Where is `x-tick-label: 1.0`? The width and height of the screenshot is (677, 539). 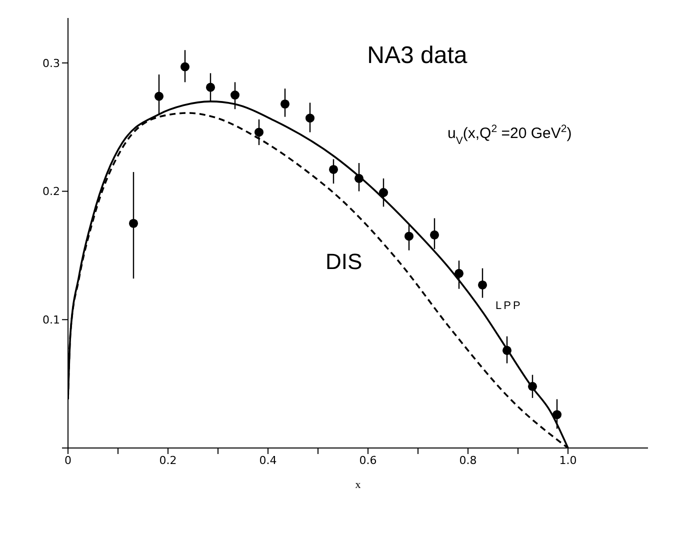 x-tick-label: 1.0 is located at coordinates (568, 460).